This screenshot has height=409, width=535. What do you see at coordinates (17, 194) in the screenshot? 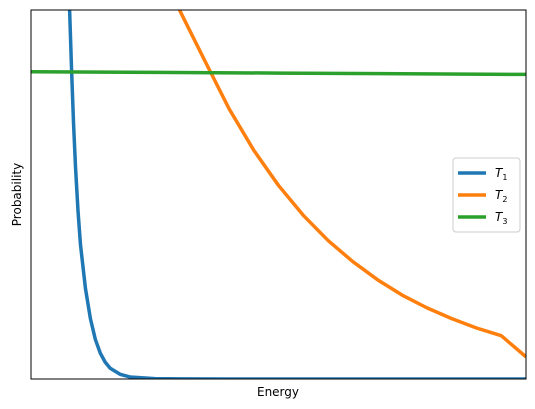
I see `y-axis-label: Probability` at bounding box center [17, 194].